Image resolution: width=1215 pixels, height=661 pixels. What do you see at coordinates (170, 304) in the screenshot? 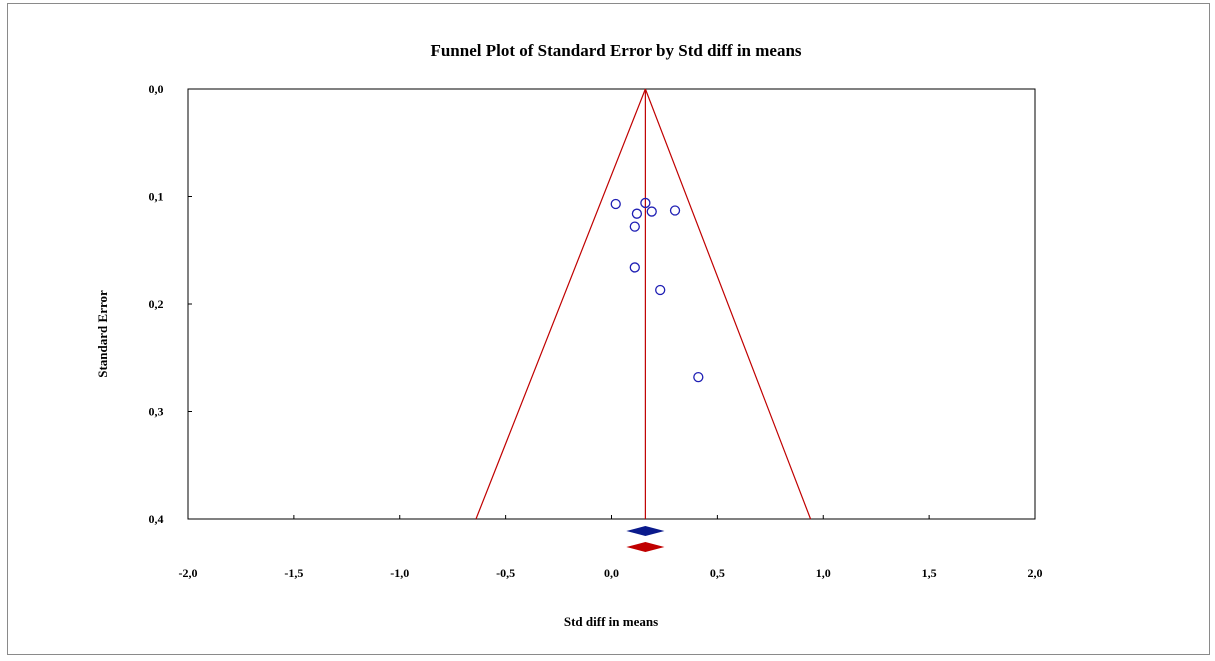
I see `y-axis: 0,0 0,1 0,2 0,3 0,4` at bounding box center [170, 304].